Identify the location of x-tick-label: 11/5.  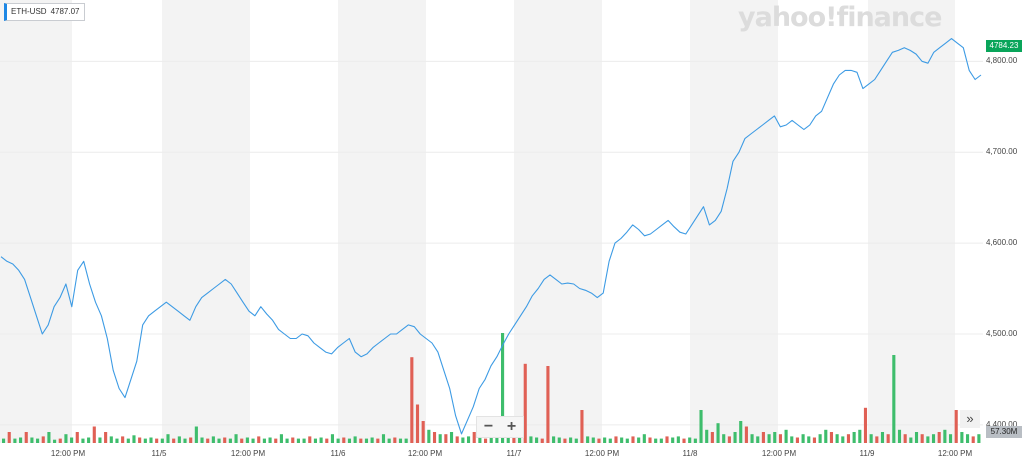
(159, 453).